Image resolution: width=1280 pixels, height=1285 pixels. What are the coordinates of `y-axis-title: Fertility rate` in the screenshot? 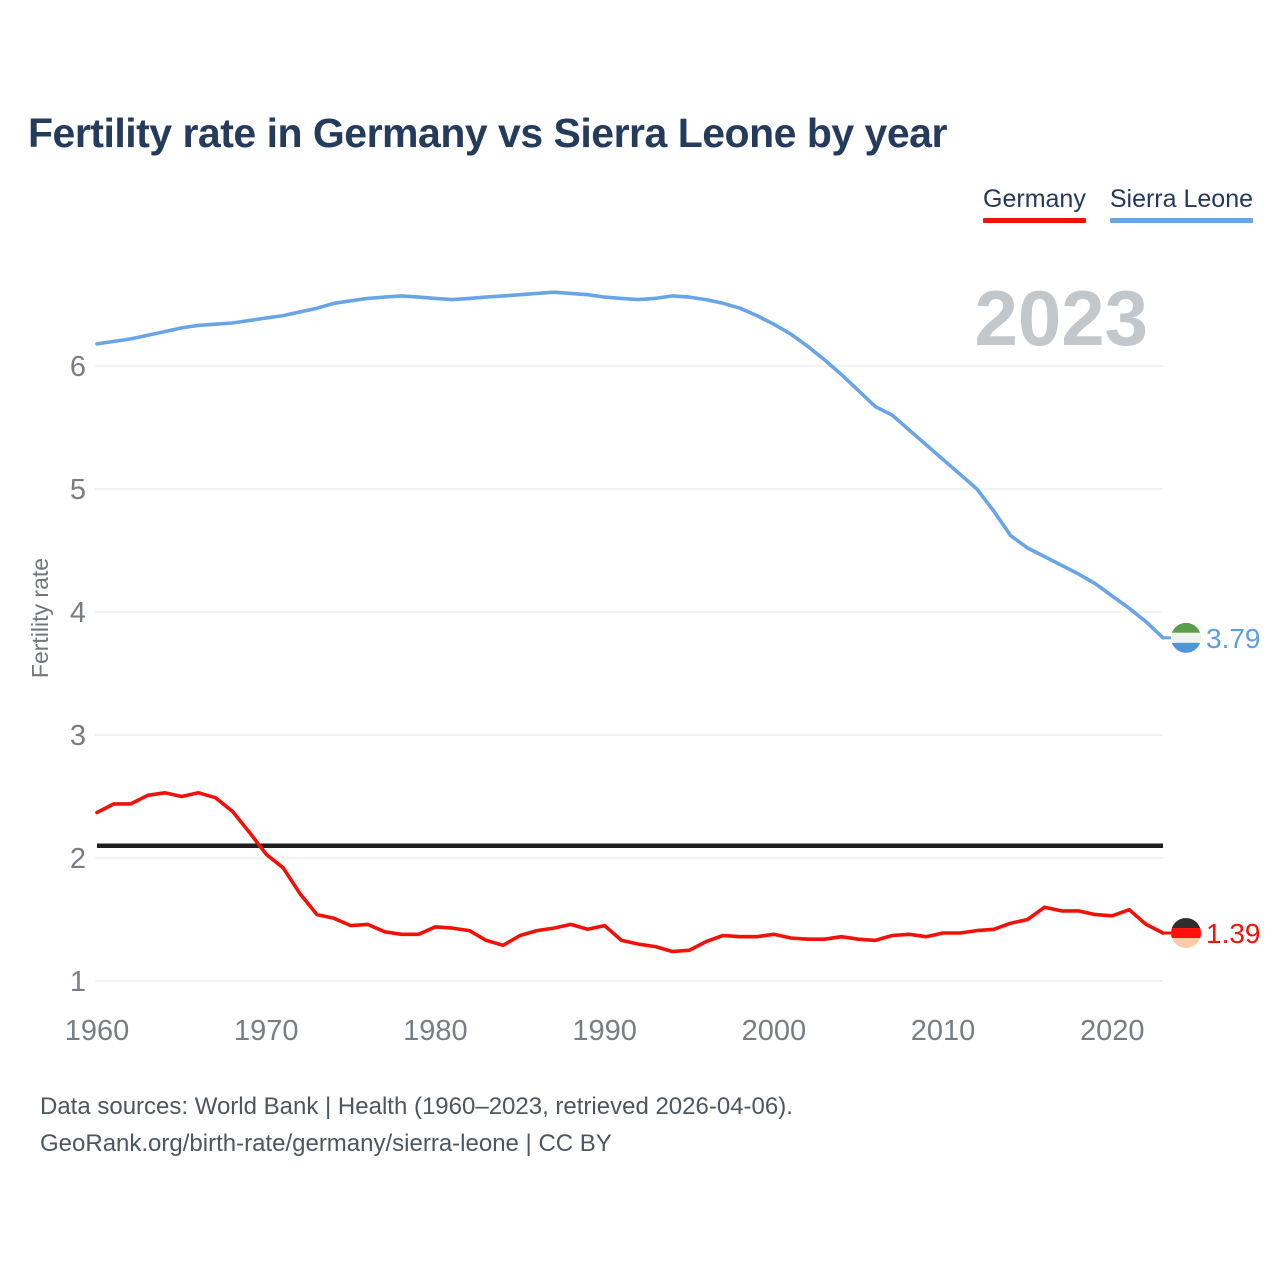 It's located at (40, 618).